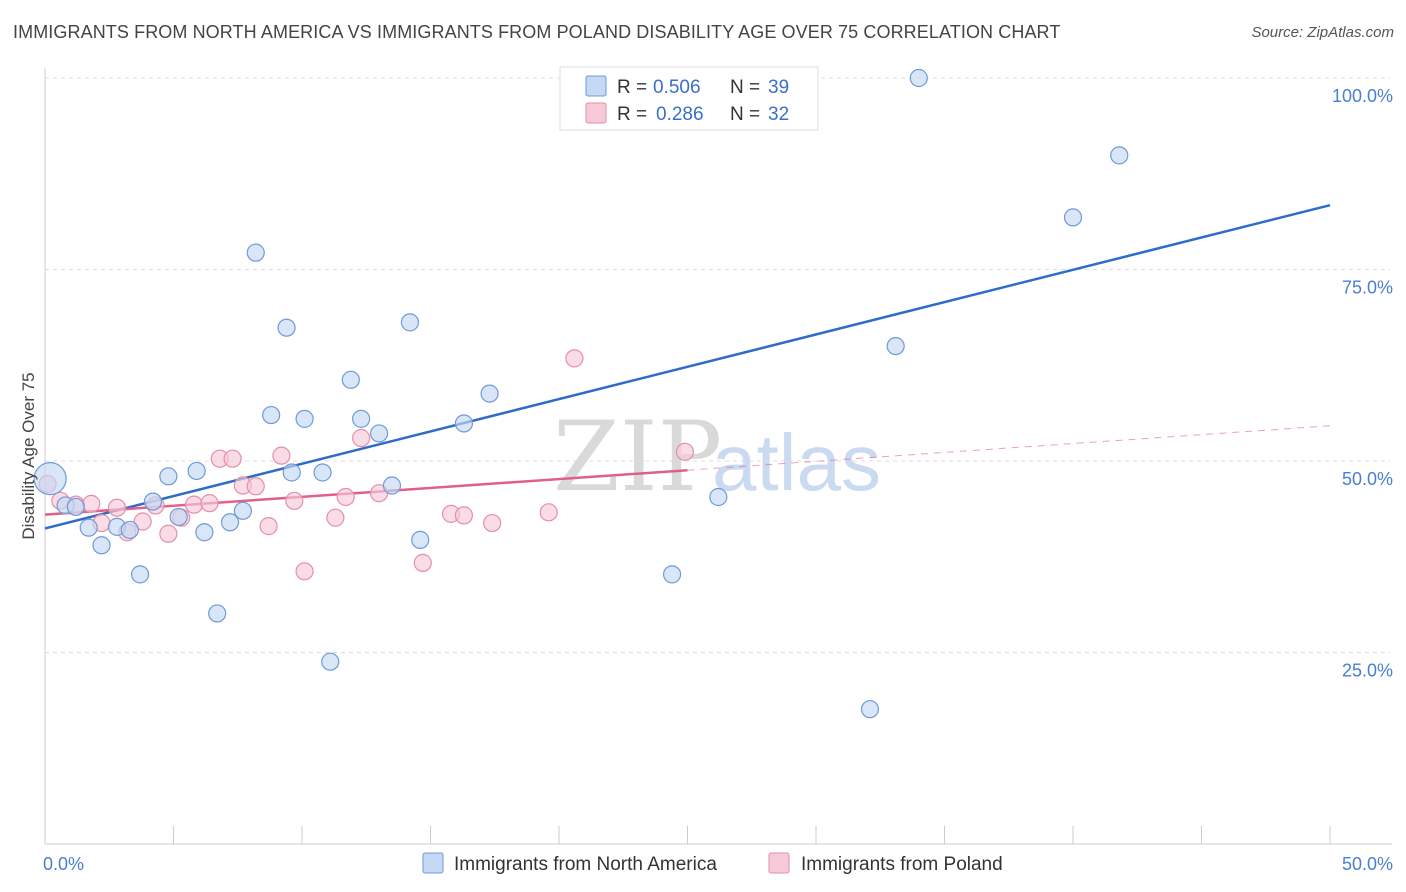 The image size is (1406, 892). I want to click on legend-swatch-poland, so click(596, 113).